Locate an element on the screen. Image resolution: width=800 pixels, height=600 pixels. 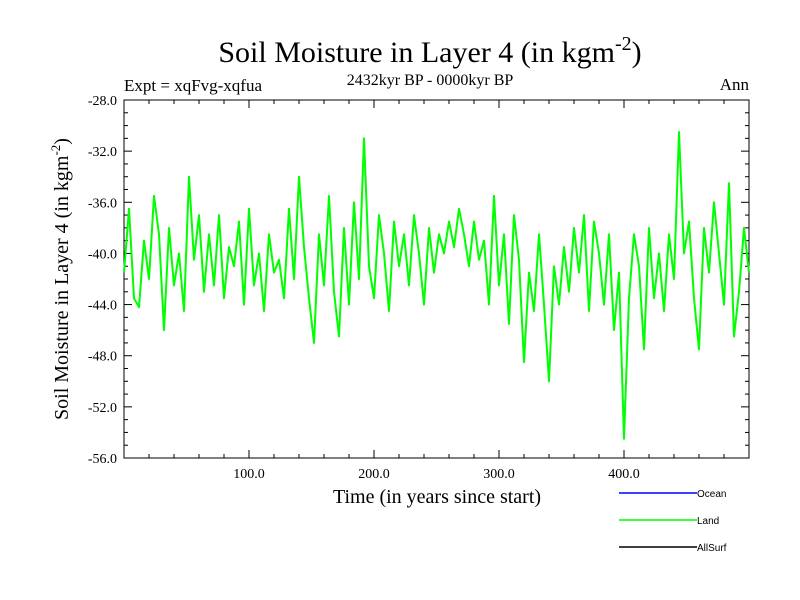
y-axis-label-text: Soil Moisture in Layer 4 (in kgm is located at coordinates (62, 287).